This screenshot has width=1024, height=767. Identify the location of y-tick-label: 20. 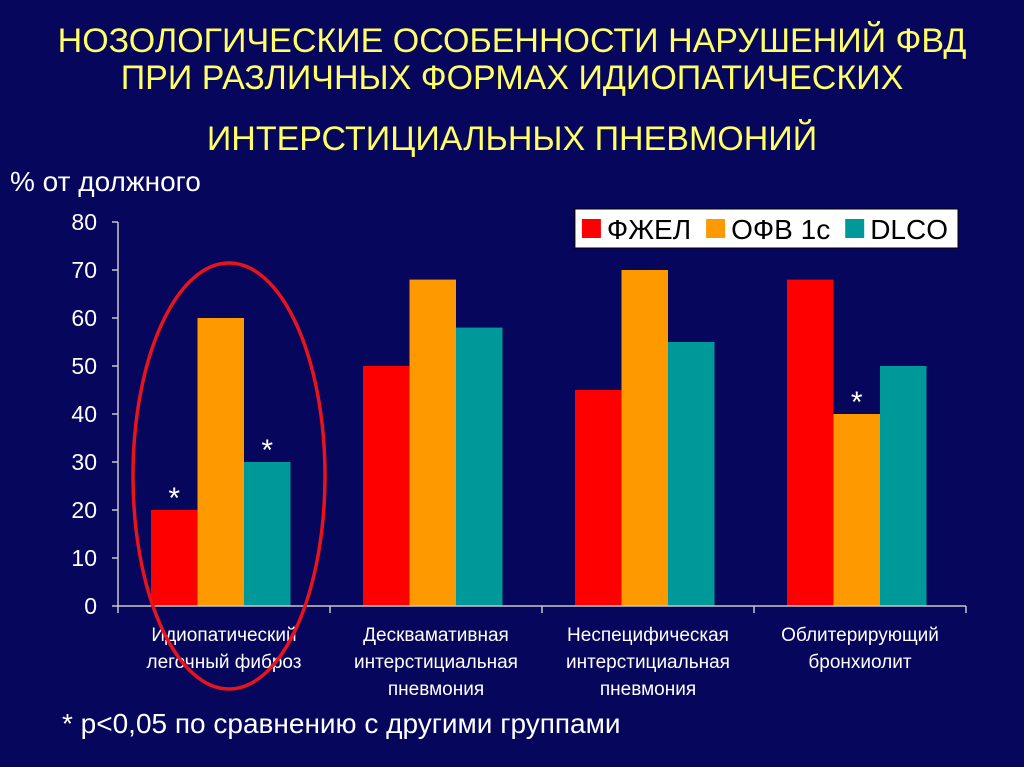
(84, 510).